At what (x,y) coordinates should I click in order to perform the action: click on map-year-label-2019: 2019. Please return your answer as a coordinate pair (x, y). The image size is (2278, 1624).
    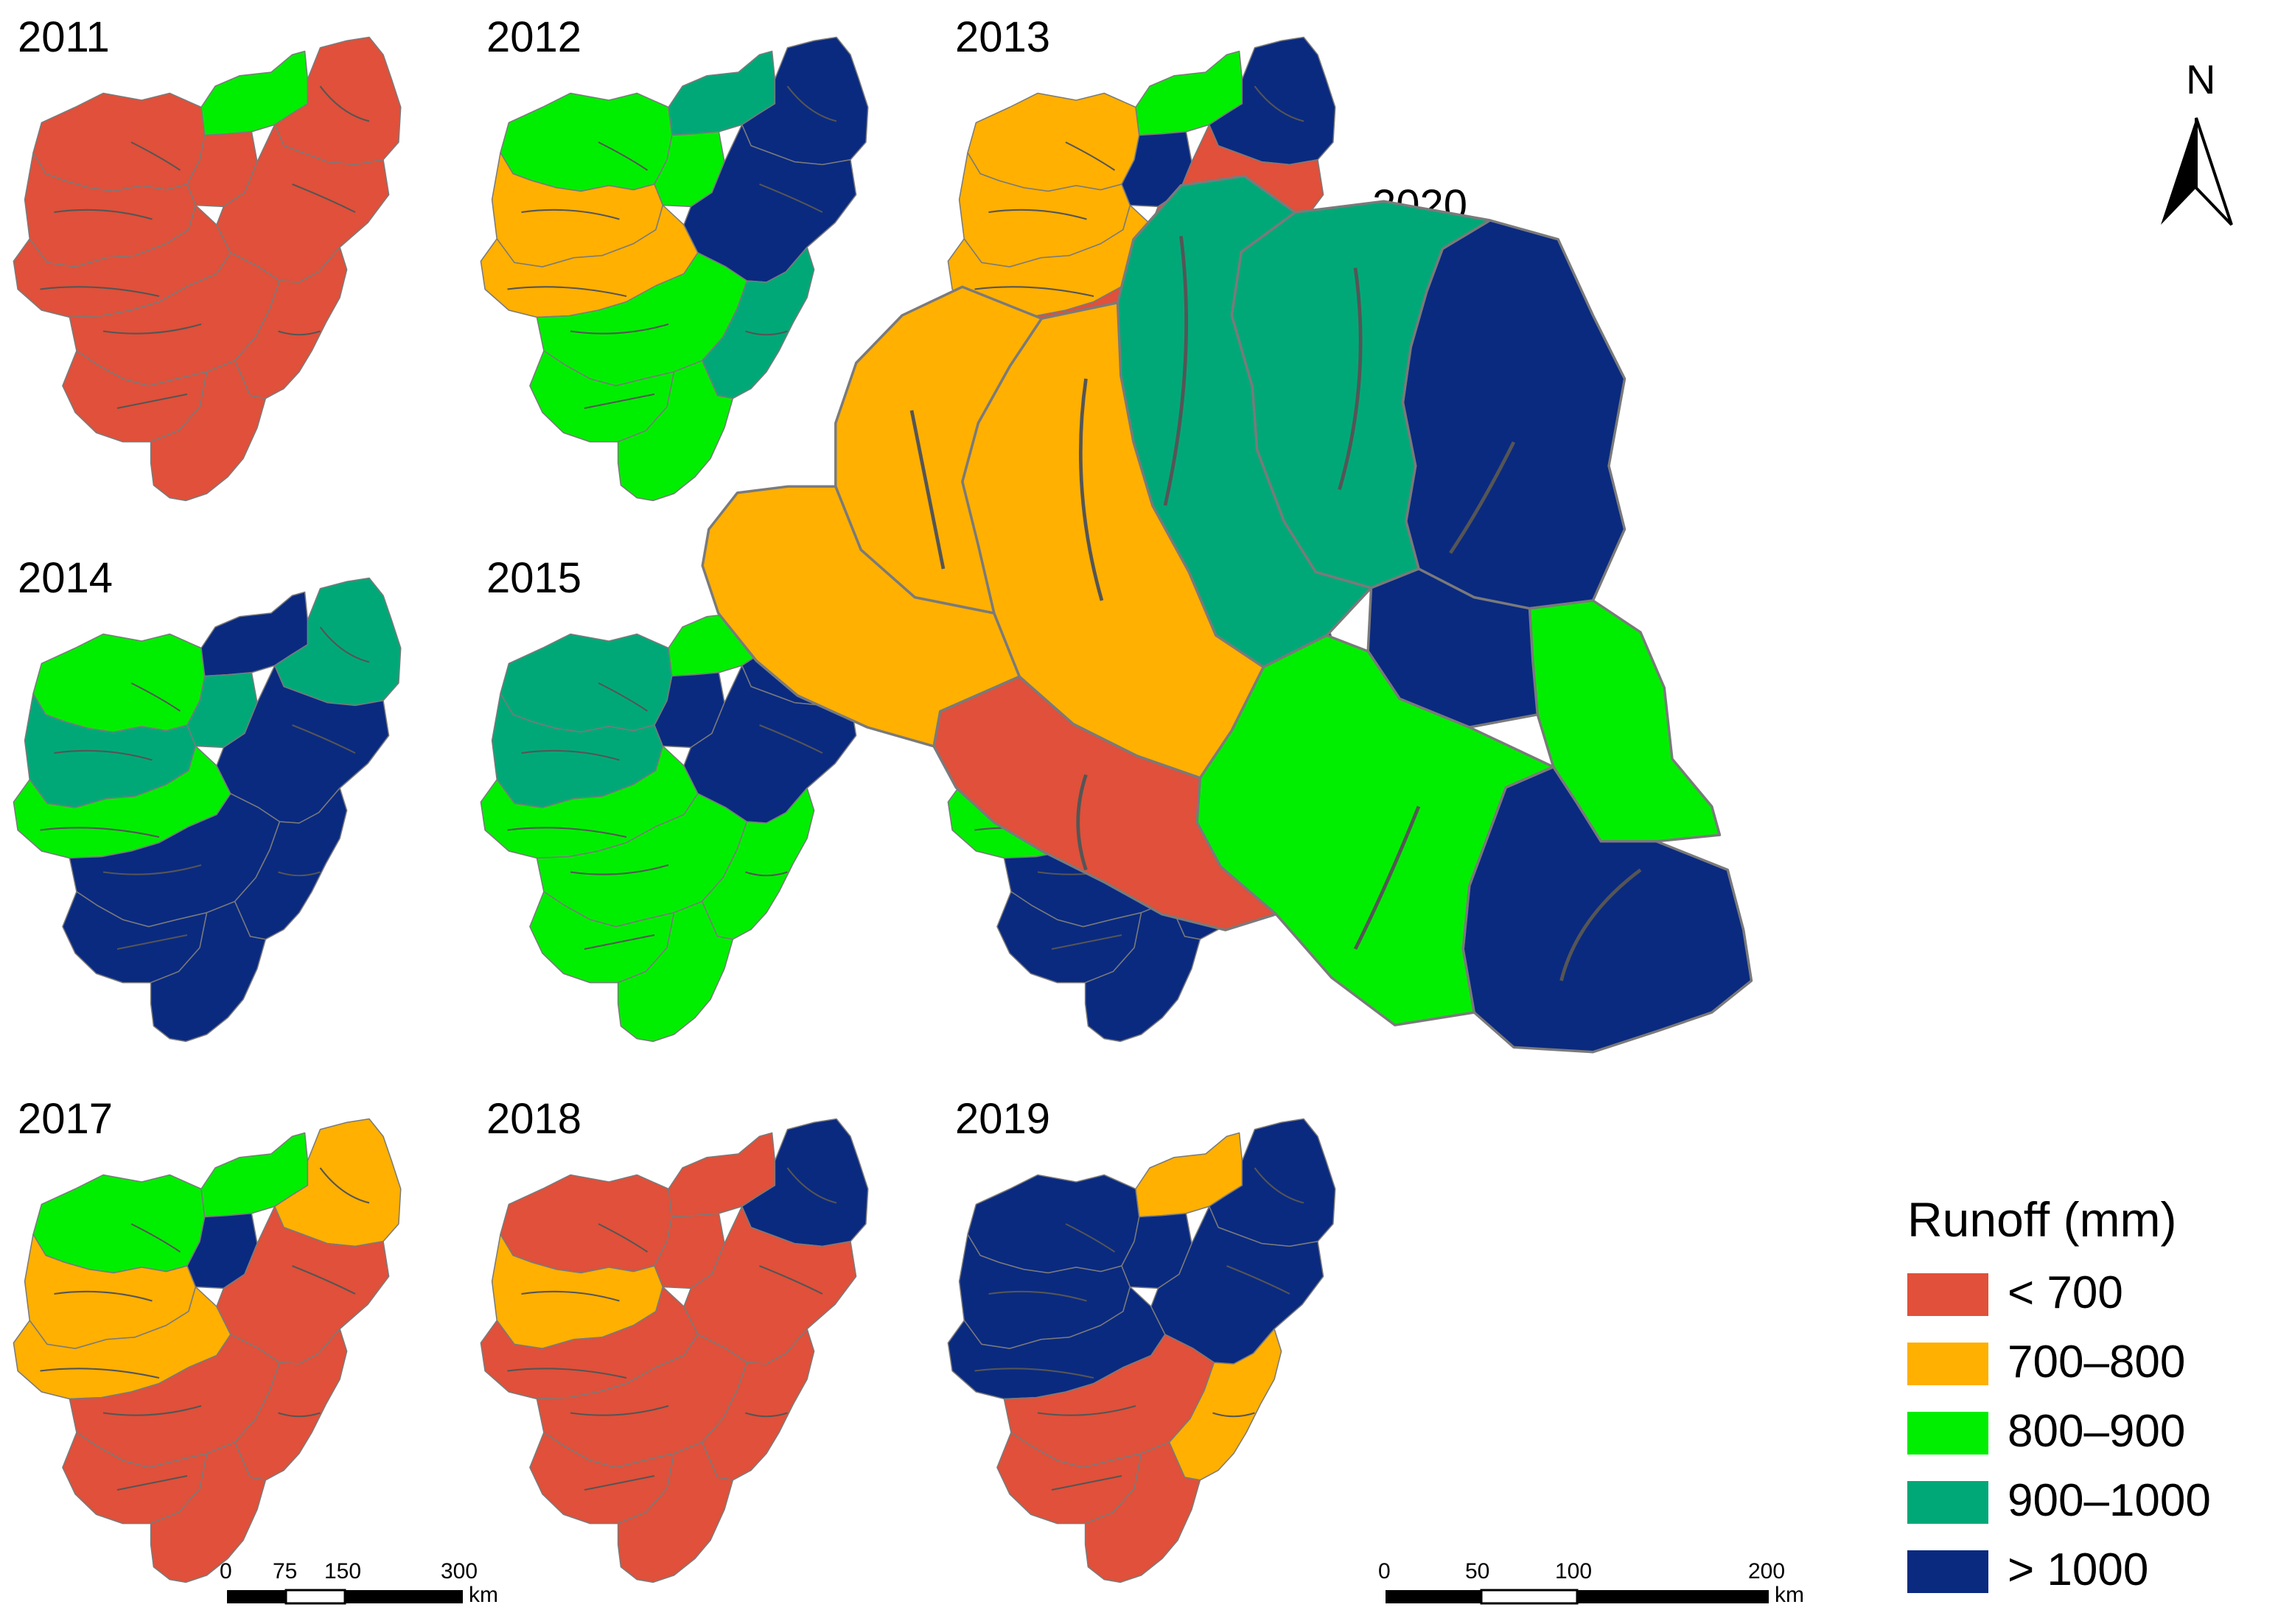
    Looking at the image, I should click on (1003, 1119).